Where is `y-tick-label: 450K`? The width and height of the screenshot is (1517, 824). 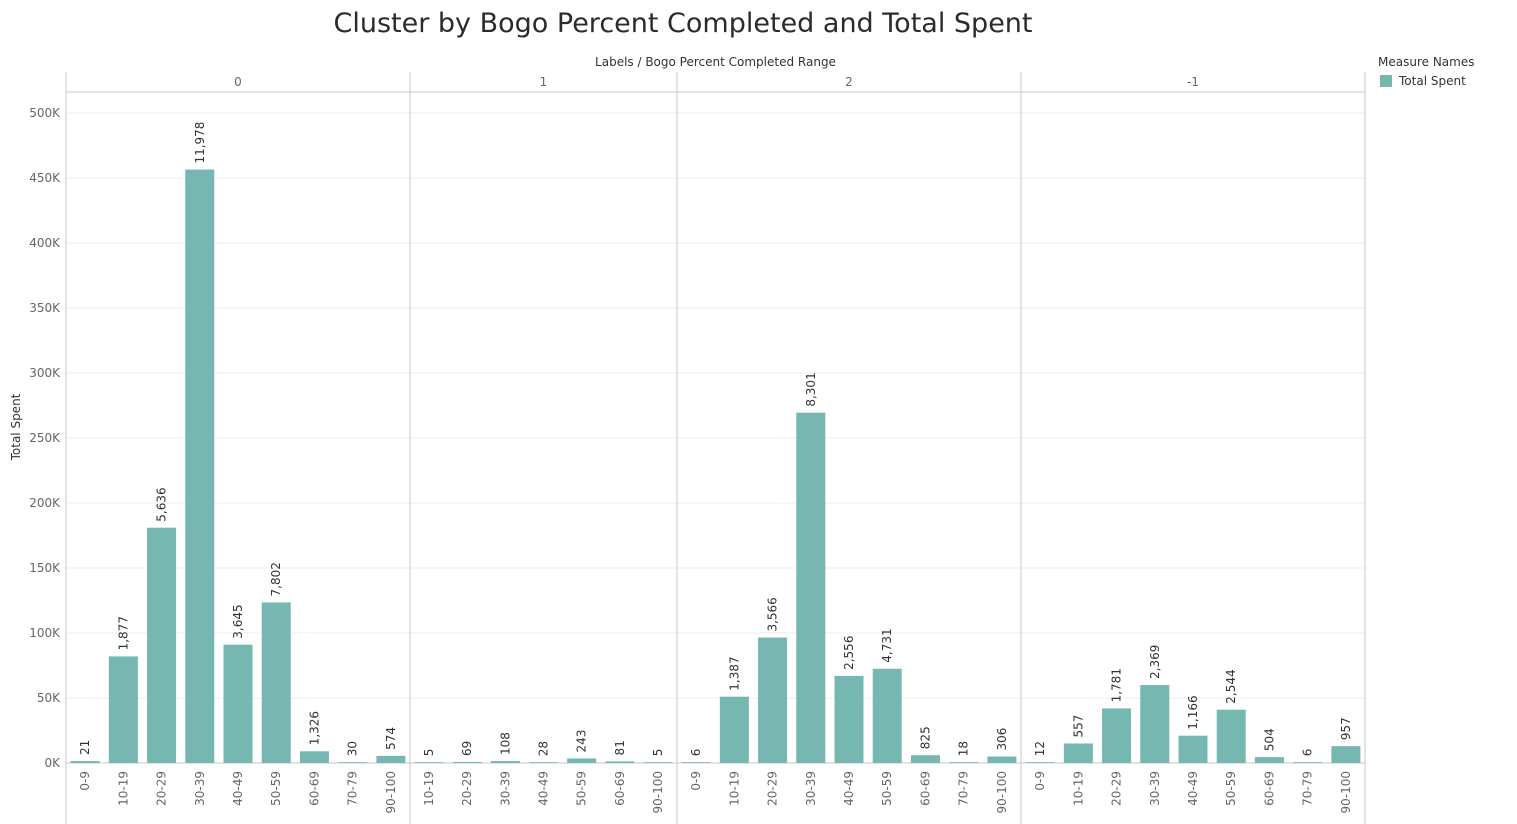 y-tick-label: 450K is located at coordinates (45, 178).